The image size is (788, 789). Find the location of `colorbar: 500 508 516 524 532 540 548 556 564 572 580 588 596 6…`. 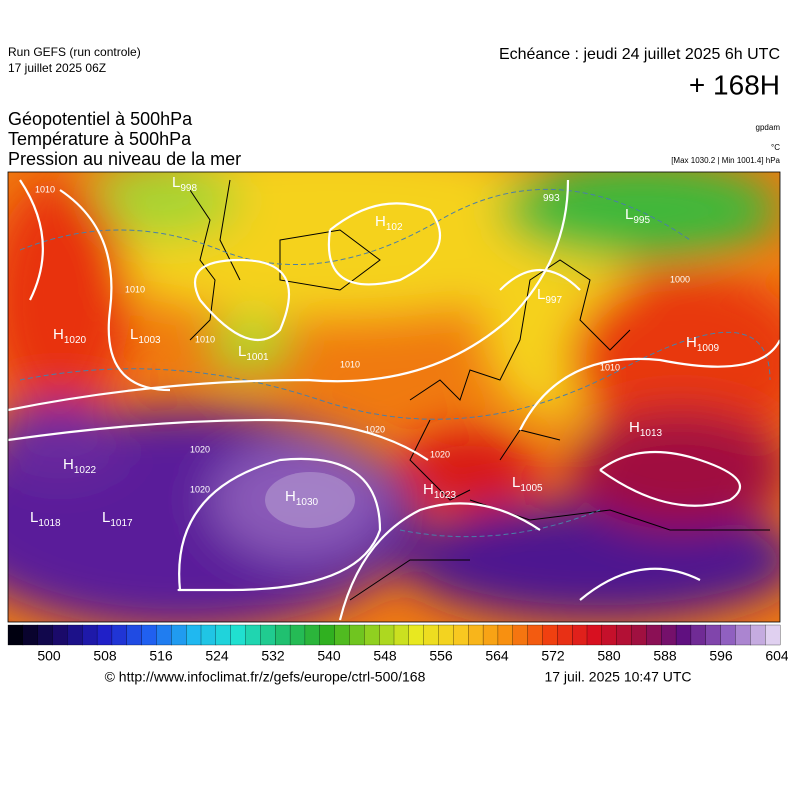

colorbar: 500 508 516 524 532 540 548 556 564 572 580 588 596 6… is located at coordinates (397, 644).